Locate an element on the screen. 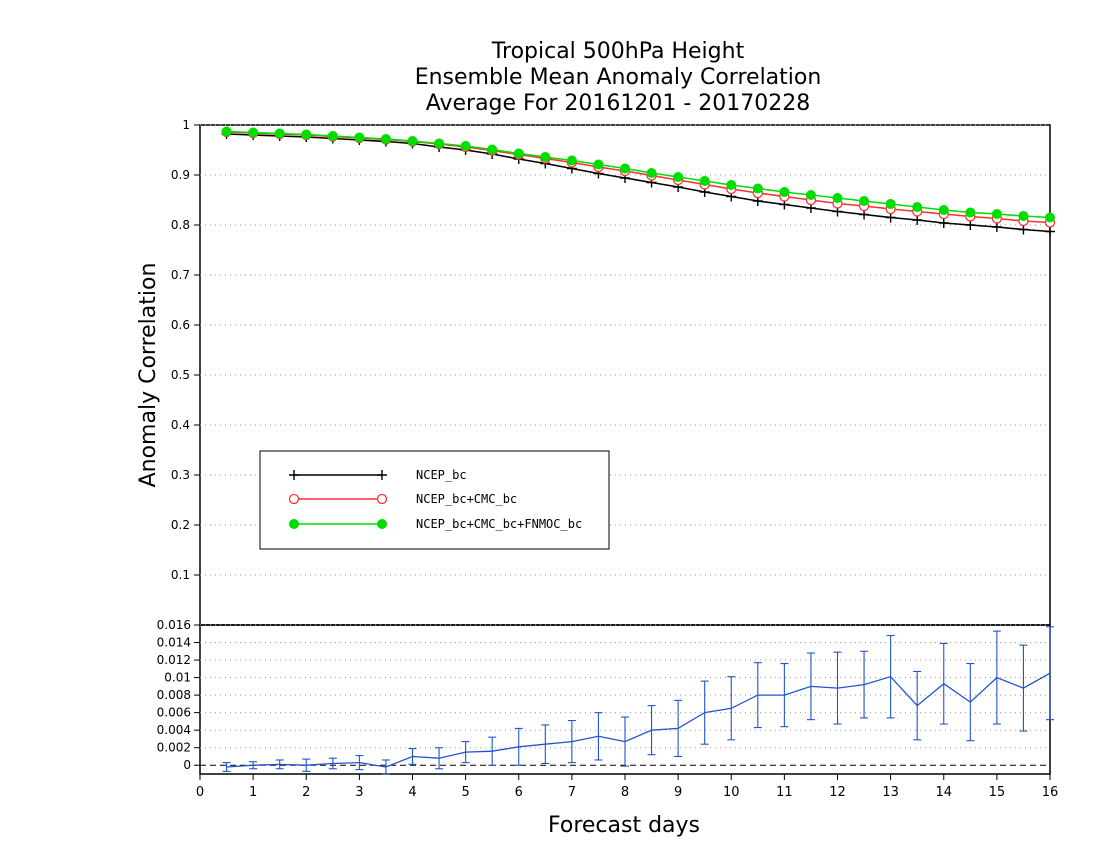  legend-label: NCEP_bc+CMC_bc is located at coordinates (466, 499).